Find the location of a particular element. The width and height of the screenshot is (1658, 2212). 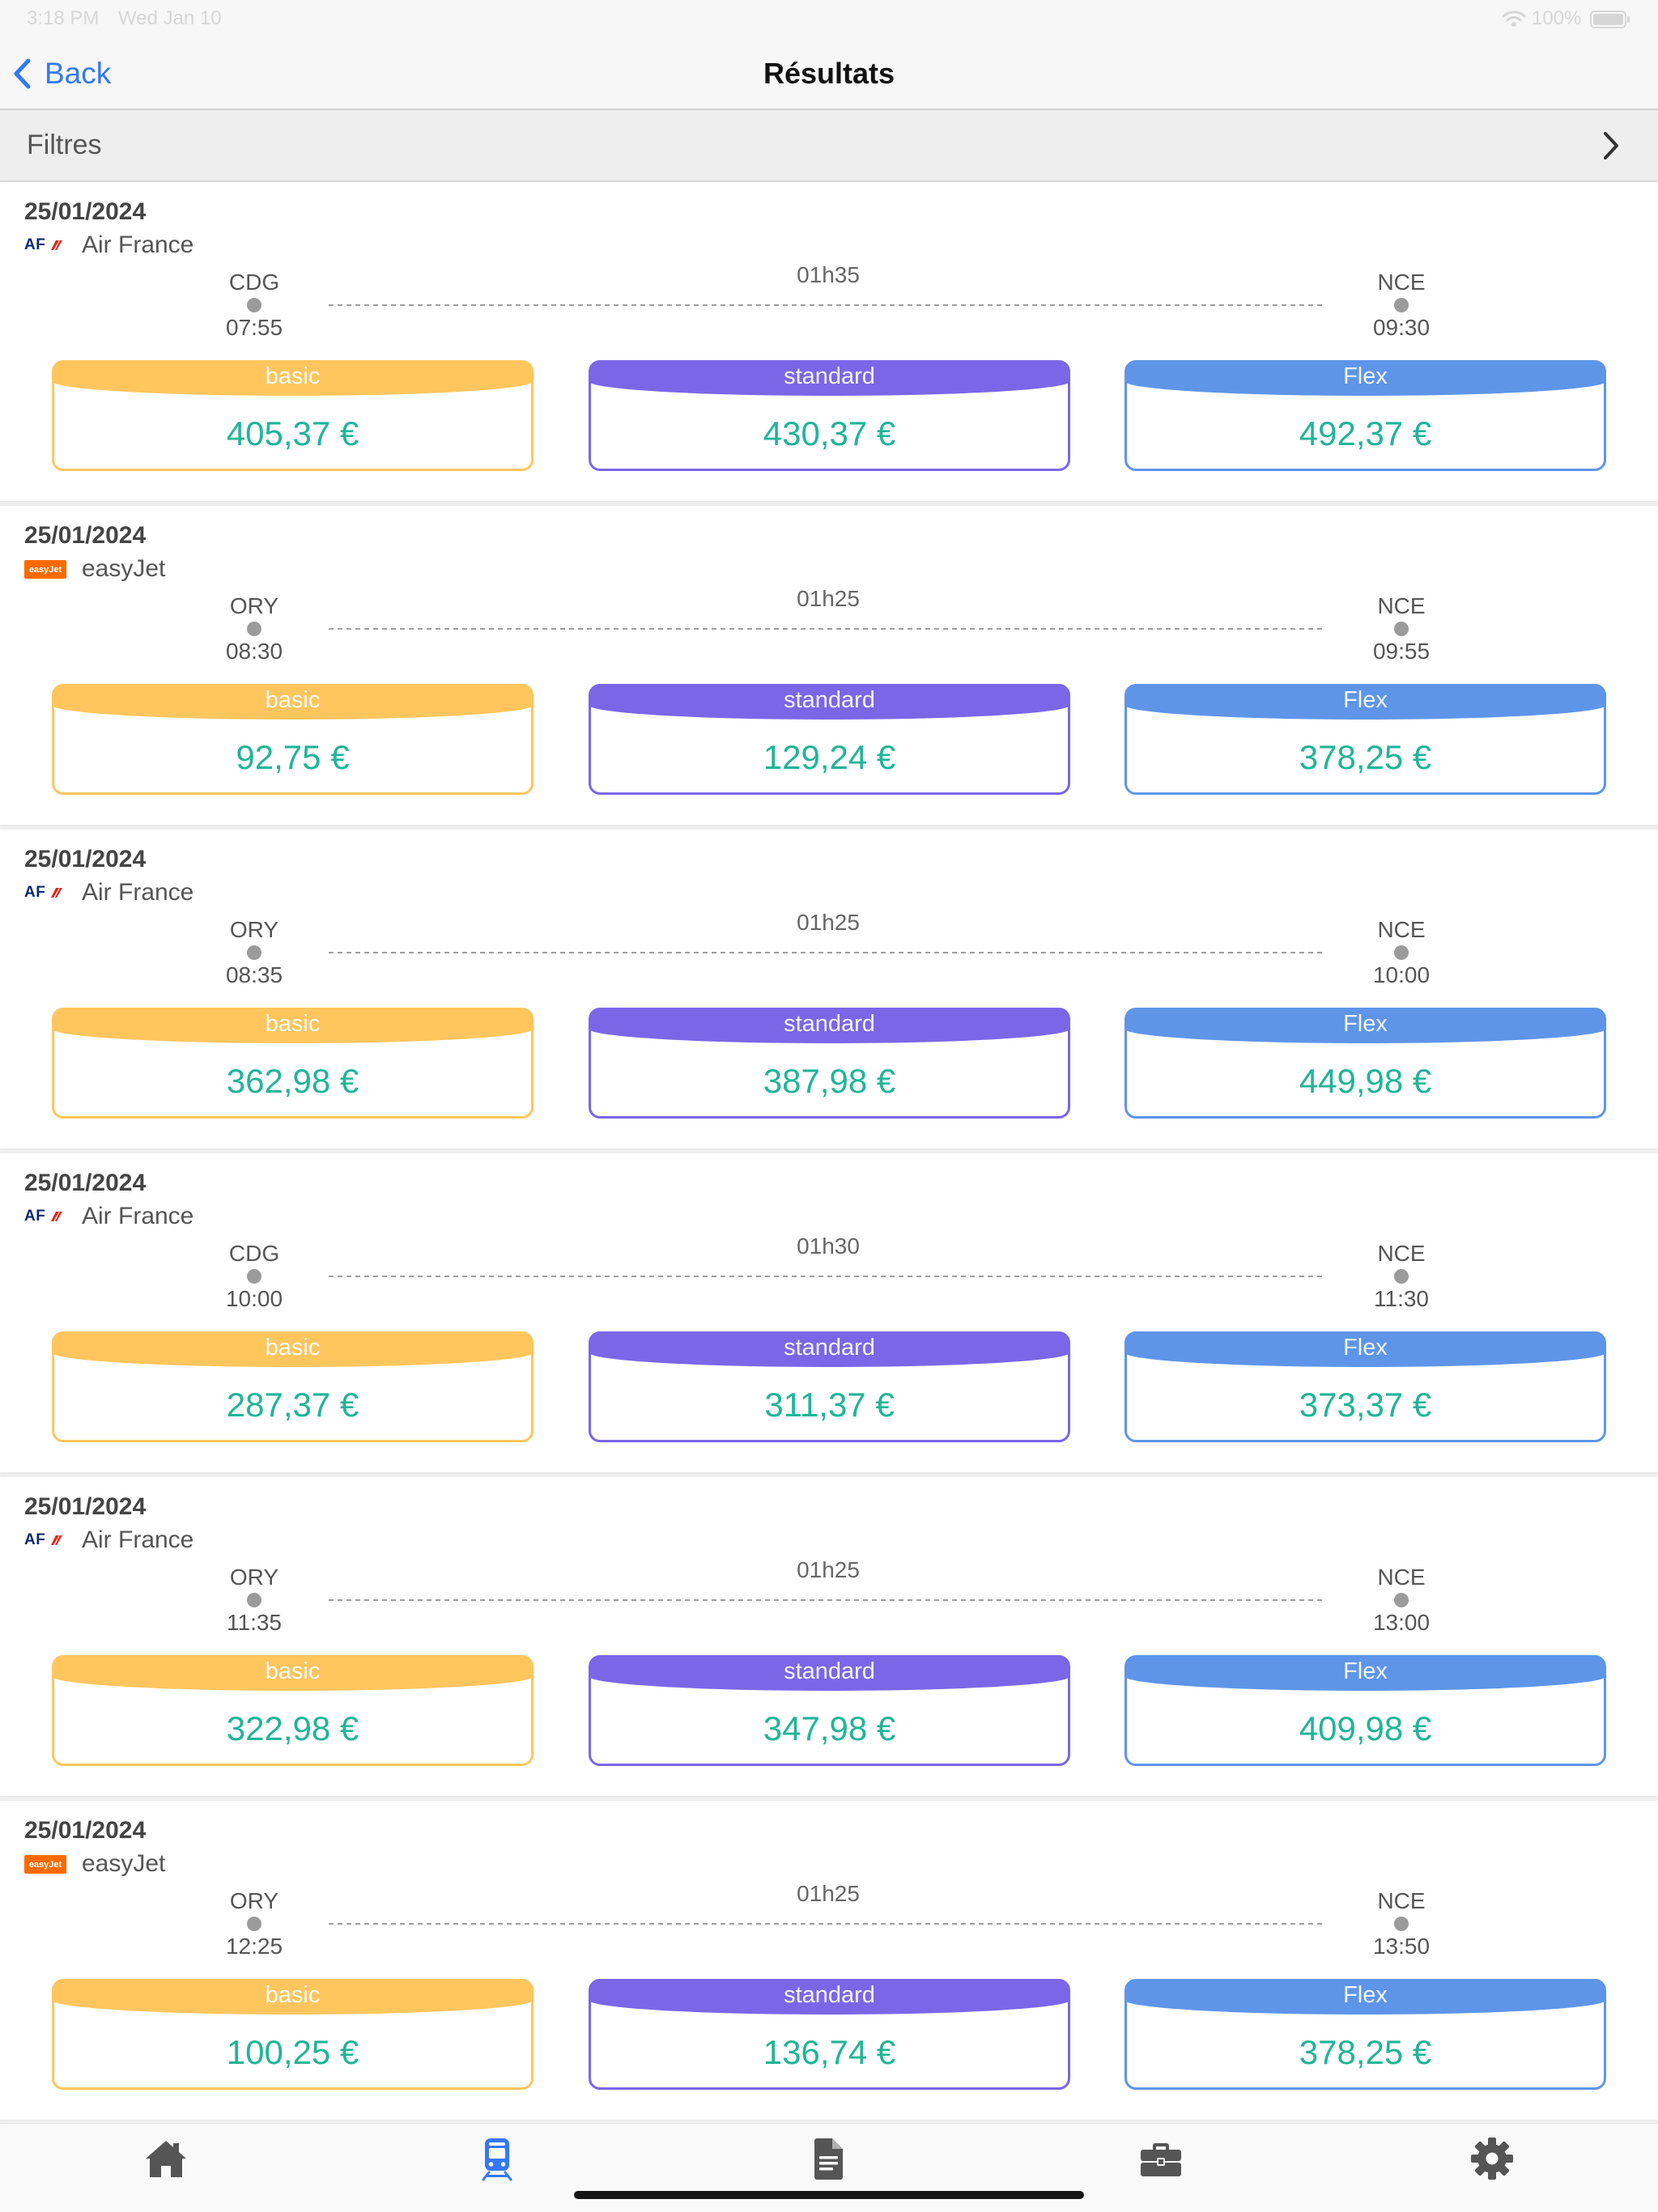

page-title: Résultats is located at coordinates (829, 73).